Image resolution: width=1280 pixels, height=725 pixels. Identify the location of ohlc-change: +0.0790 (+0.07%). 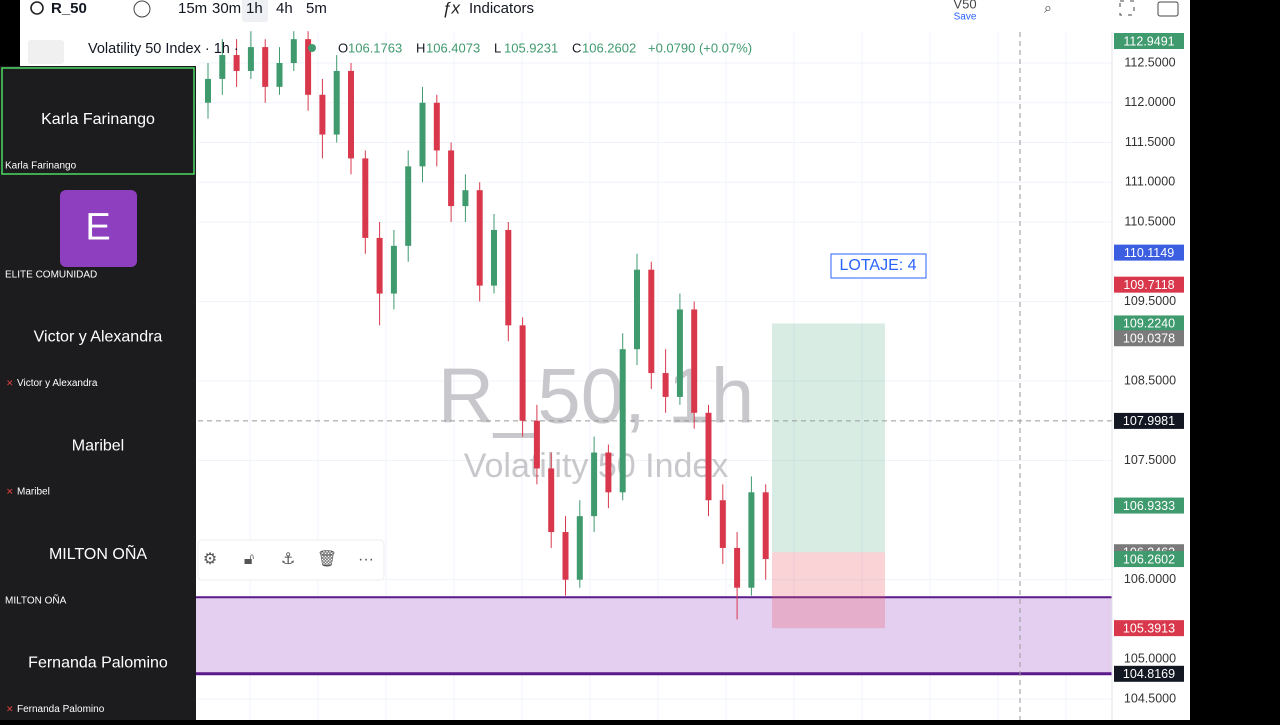
(700, 47).